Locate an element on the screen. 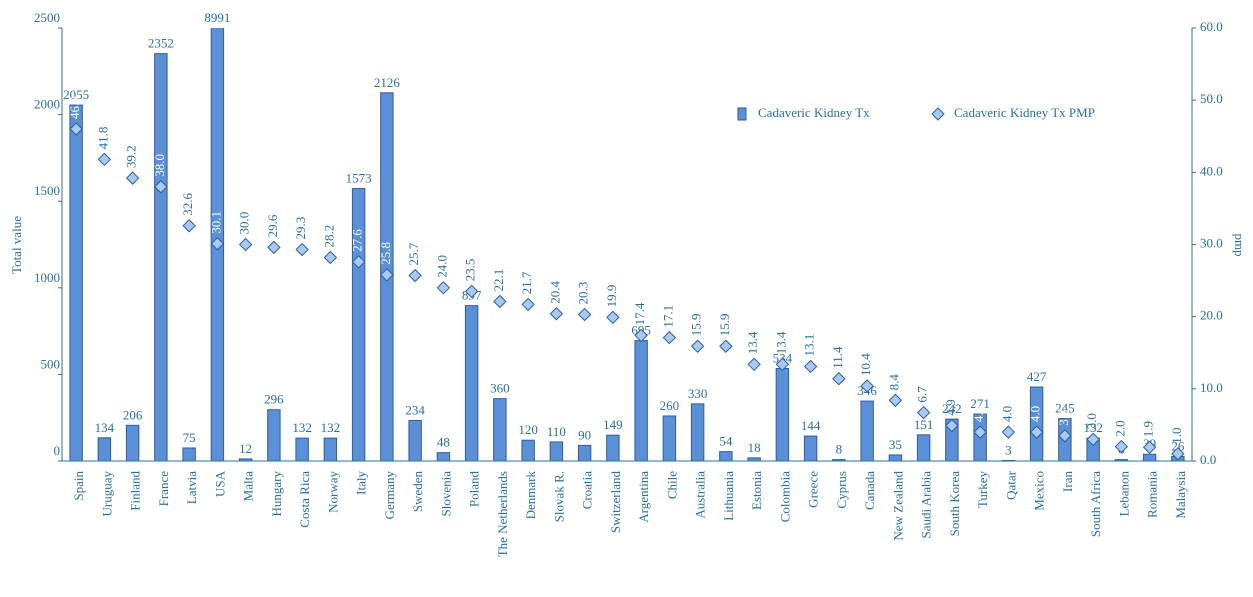 This screenshot has width=1253, height=597. pmp-value-label: 20.3 is located at coordinates (583, 293).